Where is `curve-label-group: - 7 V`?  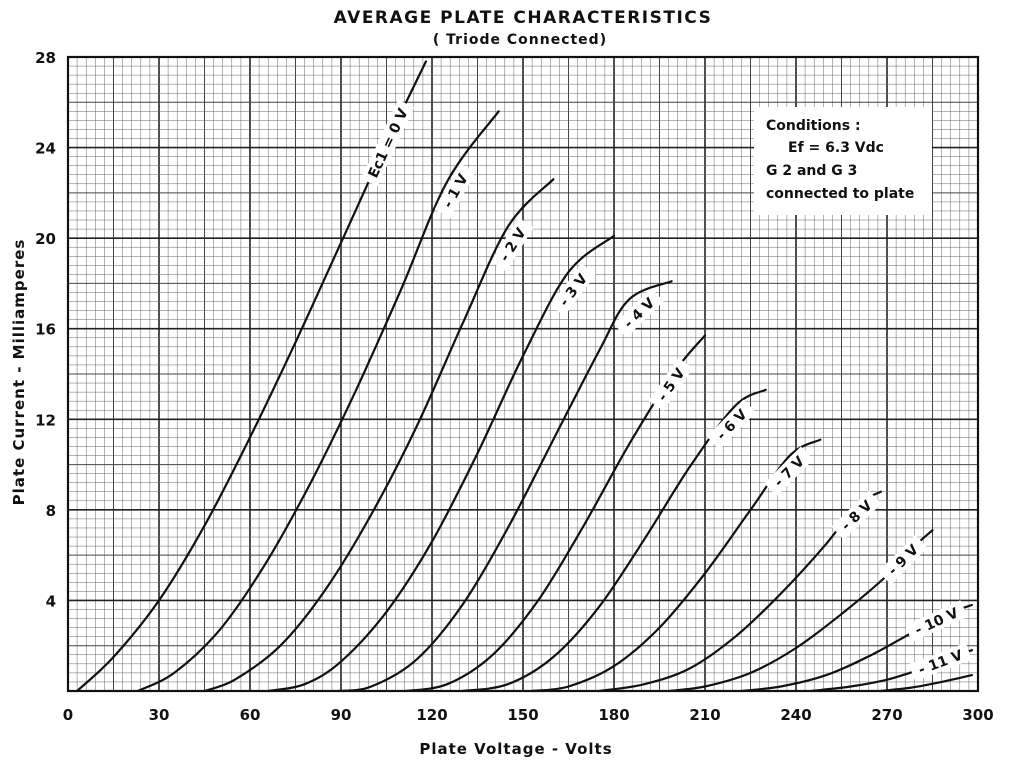
curve-label-group: - 7 V is located at coordinates (789, 471).